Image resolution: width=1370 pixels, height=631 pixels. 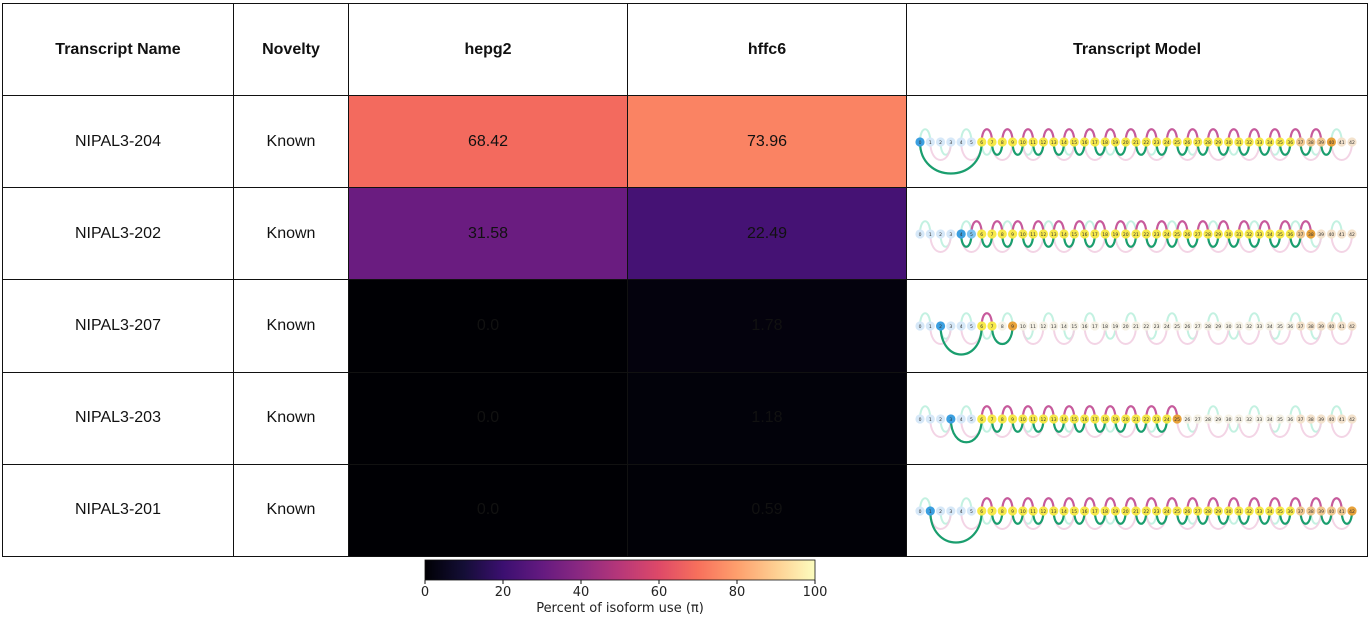 I want to click on node-label: 23, so click(x=1157, y=419).